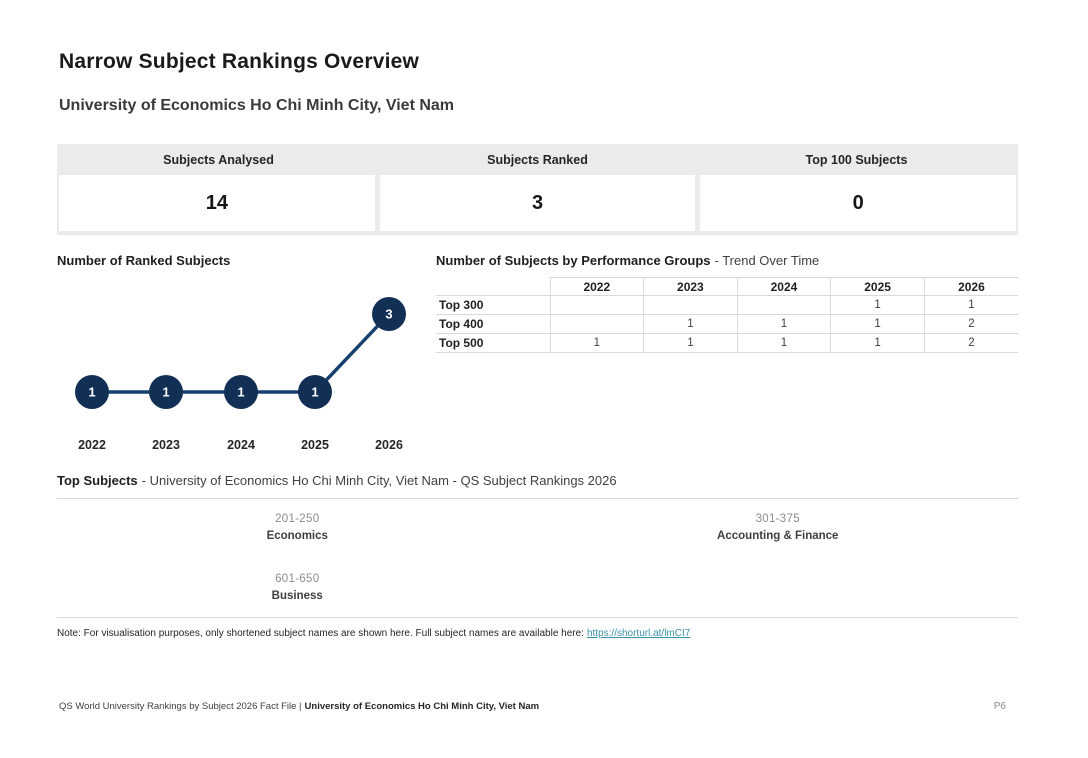  What do you see at coordinates (970, 343) in the screenshot?
I see `cell-top500-2026: 2` at bounding box center [970, 343].